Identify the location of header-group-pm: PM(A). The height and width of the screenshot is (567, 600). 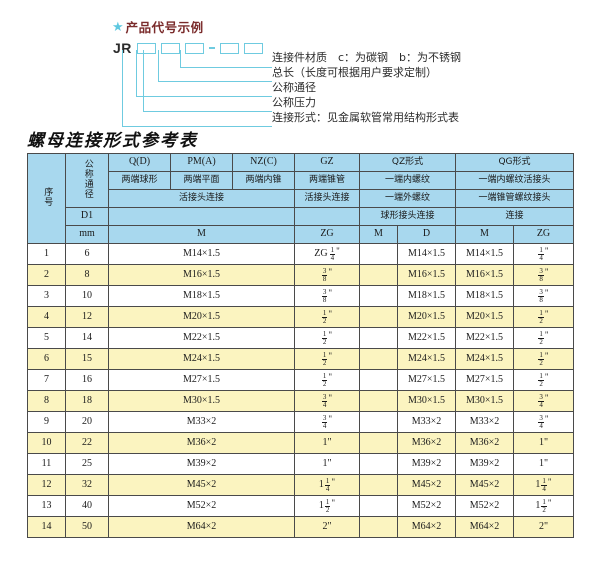
(201, 162).